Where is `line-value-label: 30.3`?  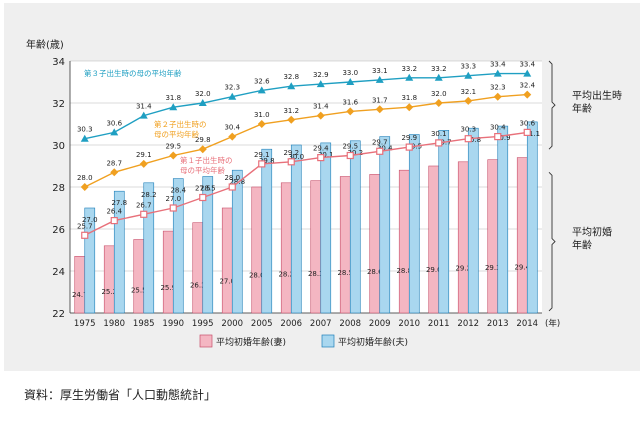 line-value-label: 30.3 is located at coordinates (468, 130).